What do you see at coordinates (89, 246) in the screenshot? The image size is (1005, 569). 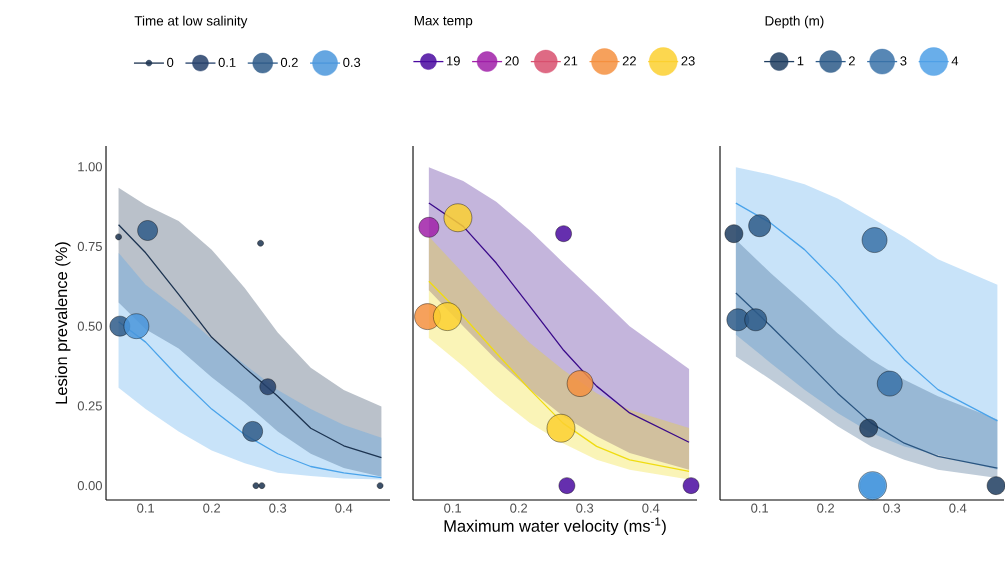 I see `y-tick-label: 0.75` at bounding box center [89, 246].